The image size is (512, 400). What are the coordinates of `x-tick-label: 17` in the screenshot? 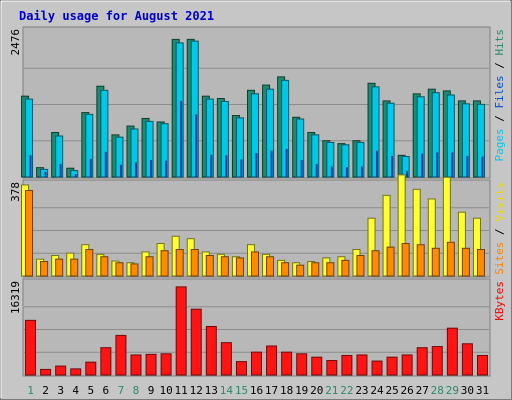 It's located at (271, 390).